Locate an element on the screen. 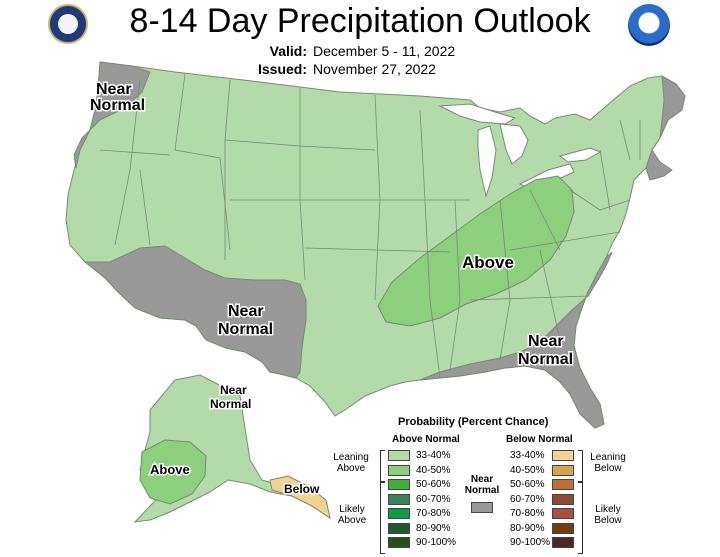  above-bin-row: 70-80% is located at coordinates (423, 514).